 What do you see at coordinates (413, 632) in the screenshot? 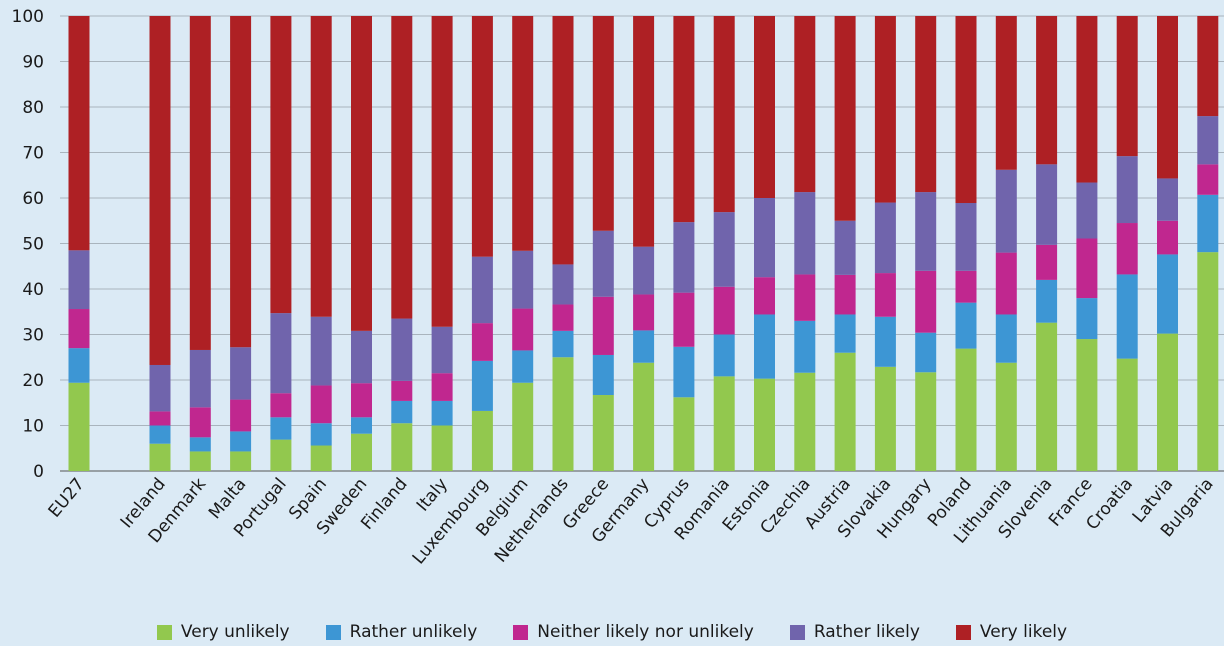
I see `legend-label: Rather unlikely` at bounding box center [413, 632].